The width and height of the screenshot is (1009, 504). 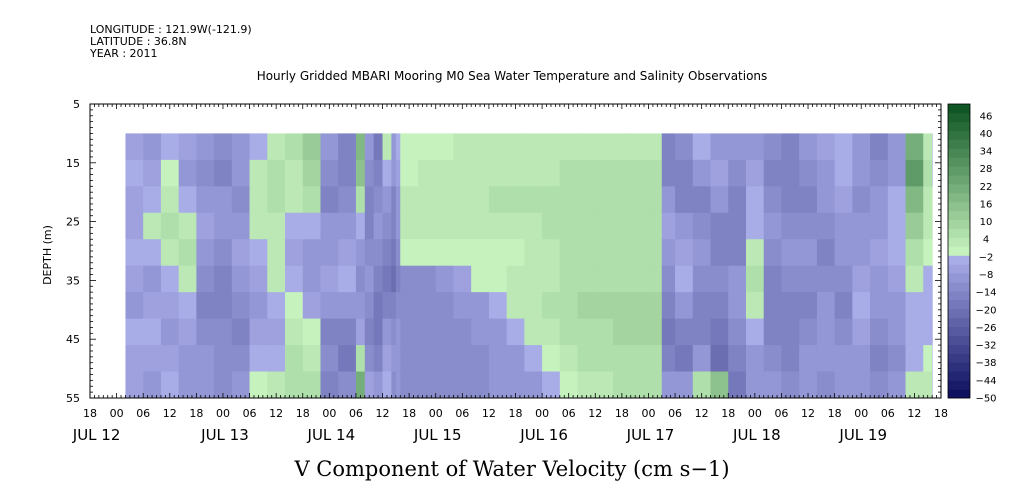 I want to click on x-tick-label: 00, so click(x=755, y=413).